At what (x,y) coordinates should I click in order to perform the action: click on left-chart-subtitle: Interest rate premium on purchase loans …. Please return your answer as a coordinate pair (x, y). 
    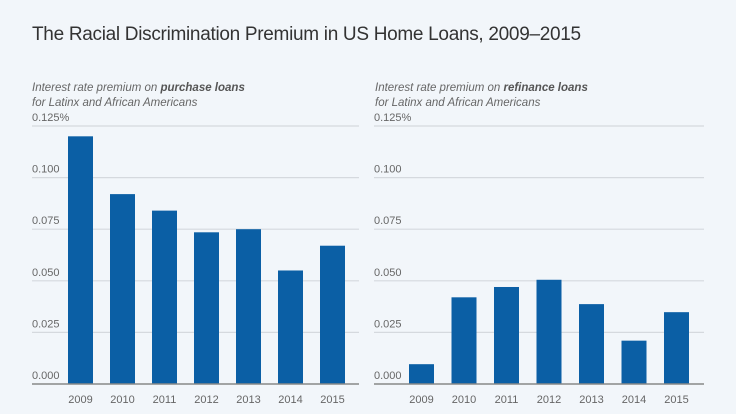
    Looking at the image, I should click on (138, 96).